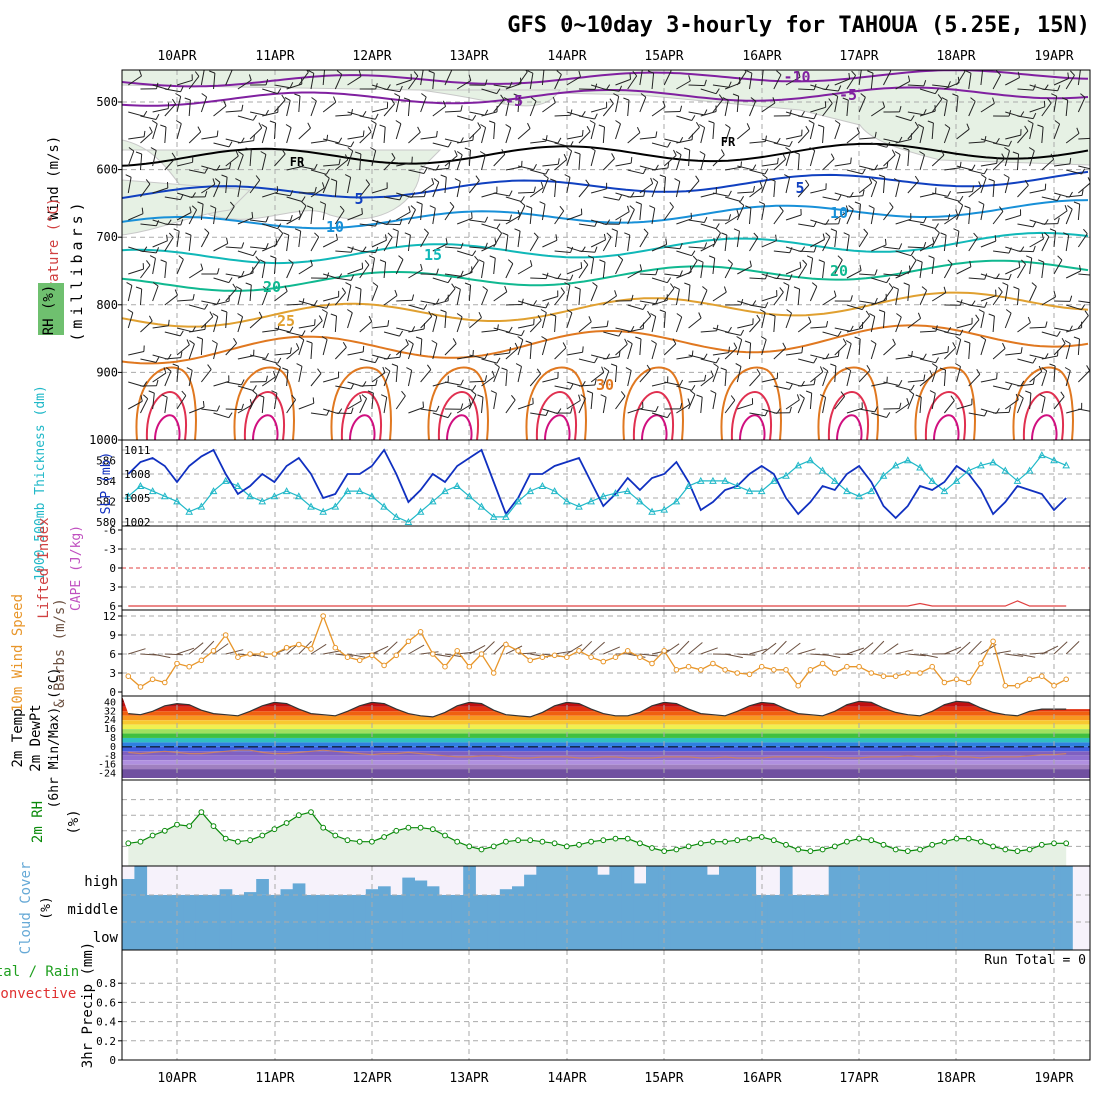  Describe the element at coordinates (839, 271) in the screenshot. I see `temperature-contour-label: 20` at that location.